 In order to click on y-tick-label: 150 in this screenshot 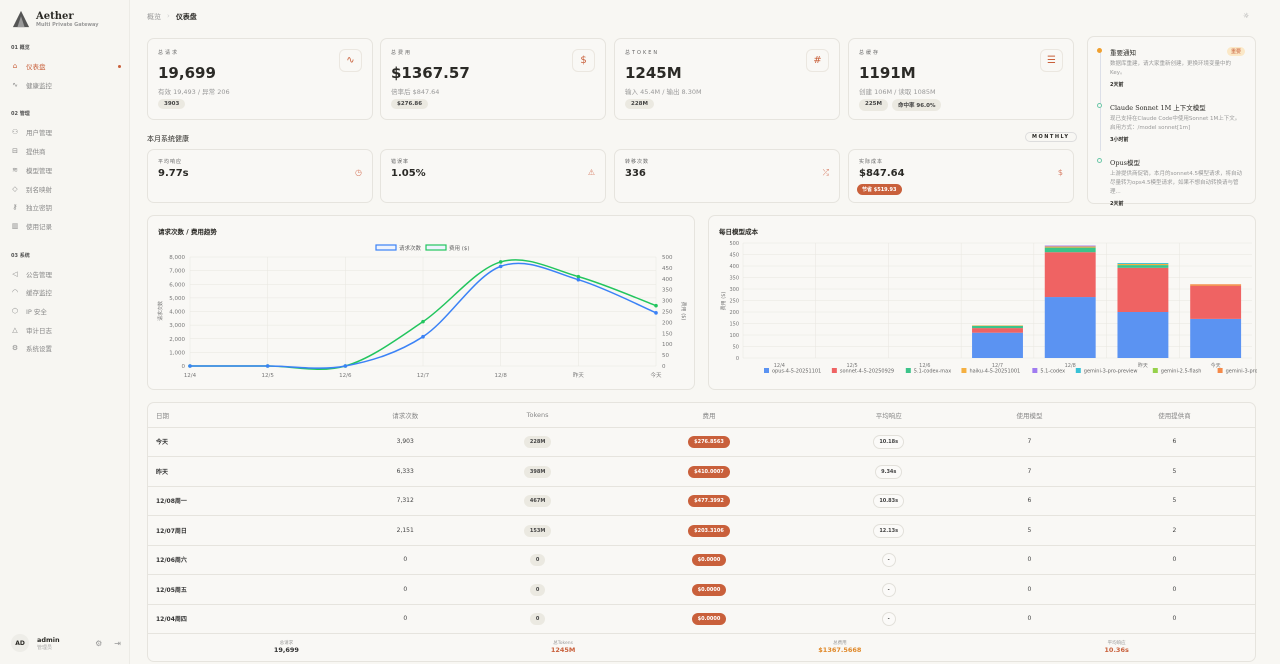, I will do `click(734, 325)`.